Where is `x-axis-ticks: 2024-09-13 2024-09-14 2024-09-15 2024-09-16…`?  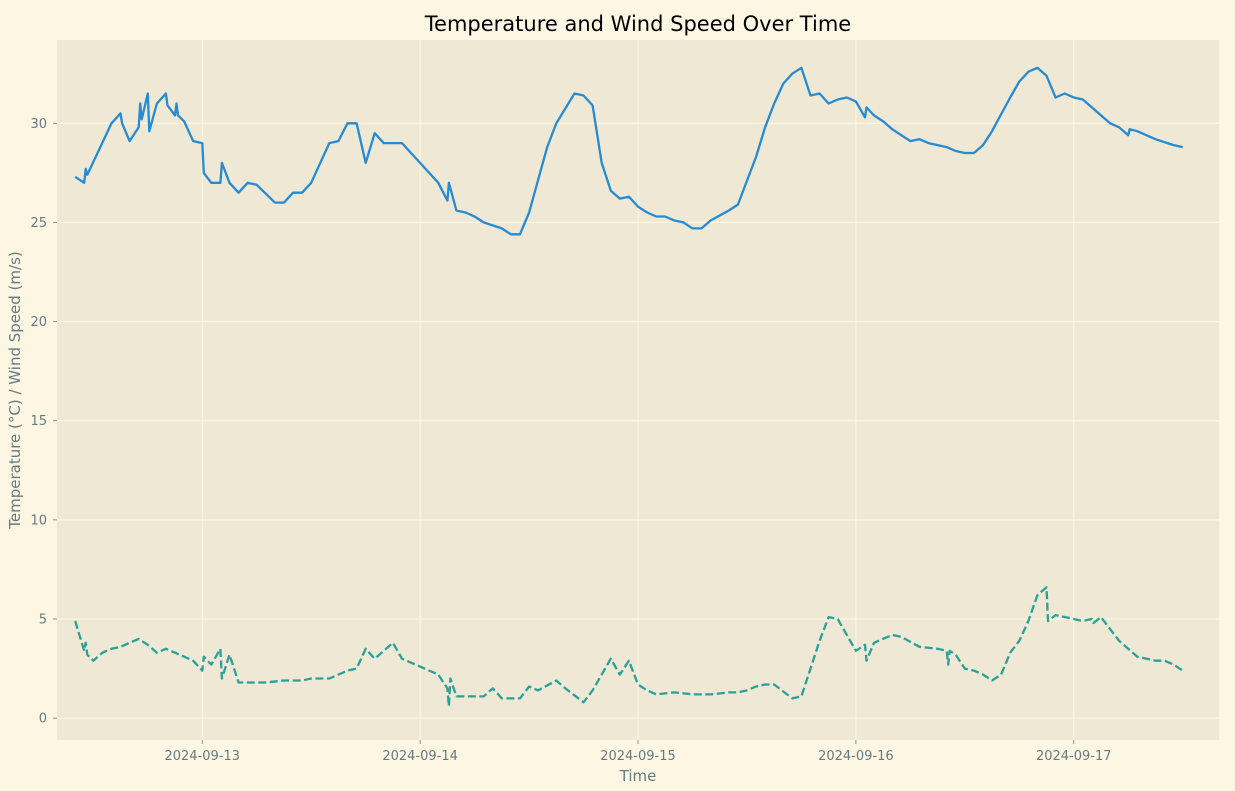 x-axis-ticks: 2024-09-13 2024-09-14 2024-09-15 2024-09-16… is located at coordinates (638, 752).